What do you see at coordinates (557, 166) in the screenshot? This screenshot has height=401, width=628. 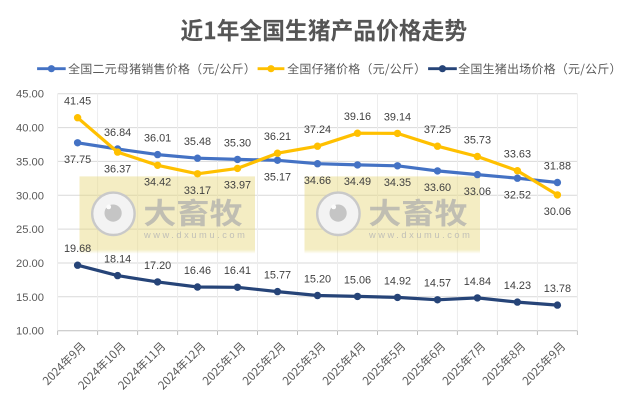 I see `svg-text: 31.88` at bounding box center [557, 166].